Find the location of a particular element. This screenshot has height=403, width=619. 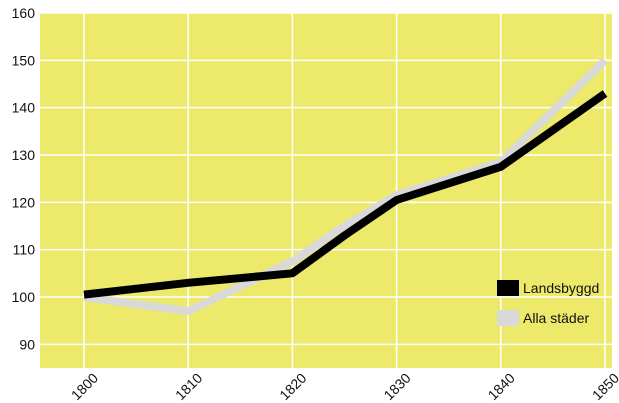

y-tick-label: 90 is located at coordinates (27, 344).